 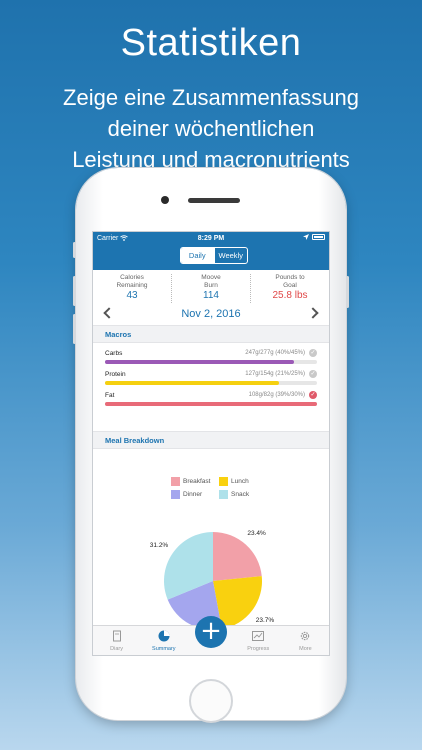 What do you see at coordinates (234, 494) in the screenshot?
I see `legend-item: Snack` at bounding box center [234, 494].